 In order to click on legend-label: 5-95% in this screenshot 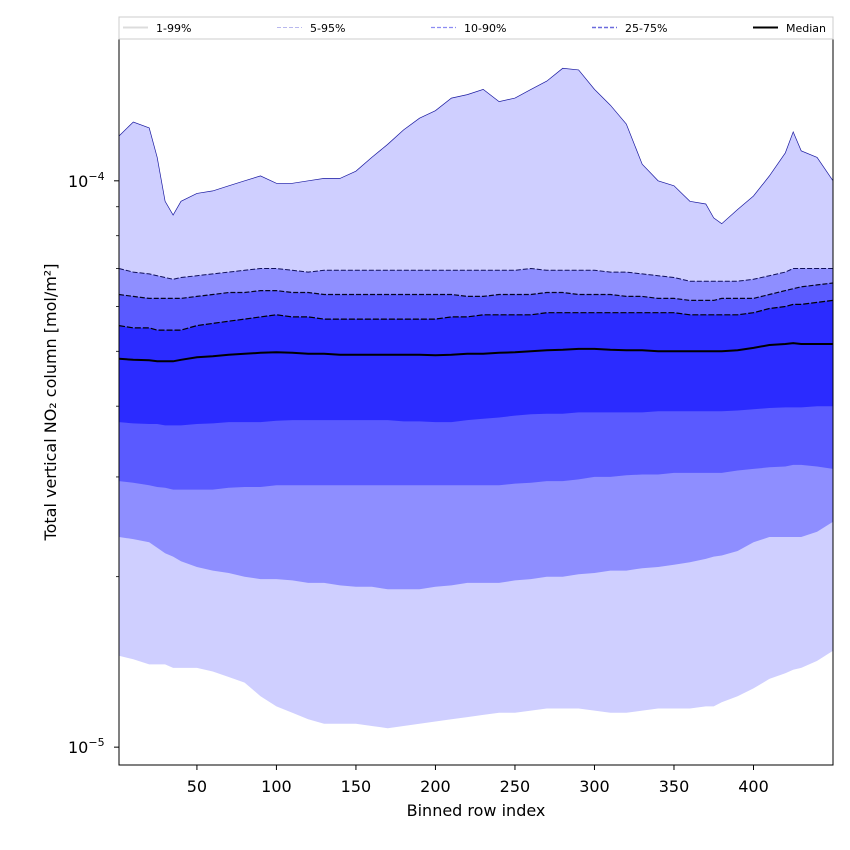, I will do `click(327, 28)`.